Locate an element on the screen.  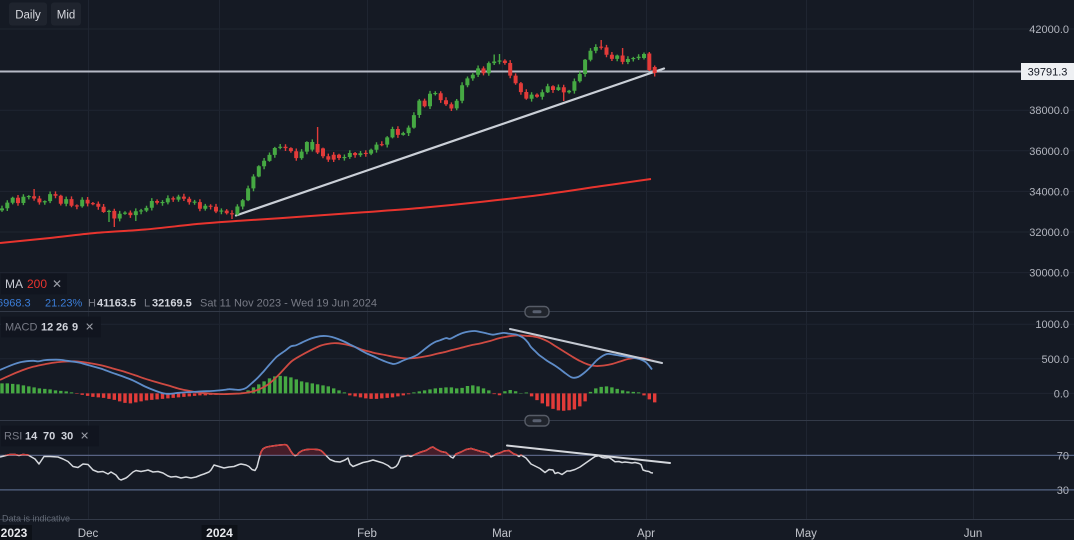
svg-text: 6968.3 is located at coordinates (15, 304).